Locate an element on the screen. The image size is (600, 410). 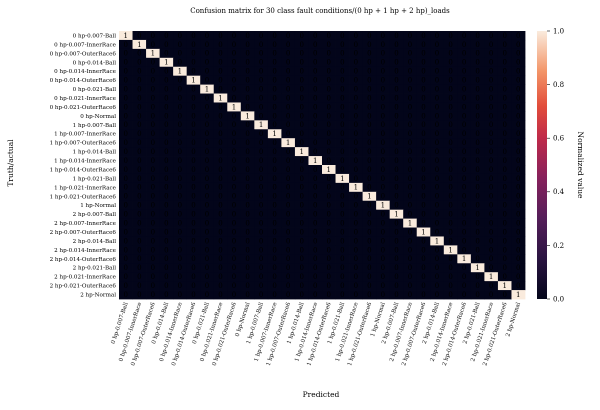
y-tick-label: 1 hp-0.021-OuterRace6 is located at coordinates (83, 197).